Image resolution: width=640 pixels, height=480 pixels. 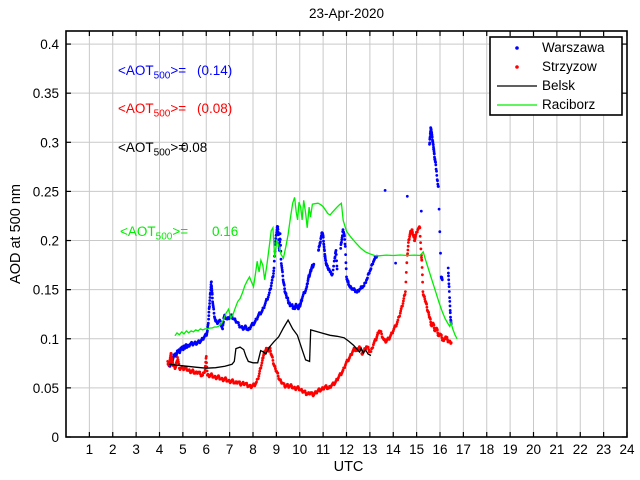 I want to click on x-tick-label: 10, so click(x=299, y=449).